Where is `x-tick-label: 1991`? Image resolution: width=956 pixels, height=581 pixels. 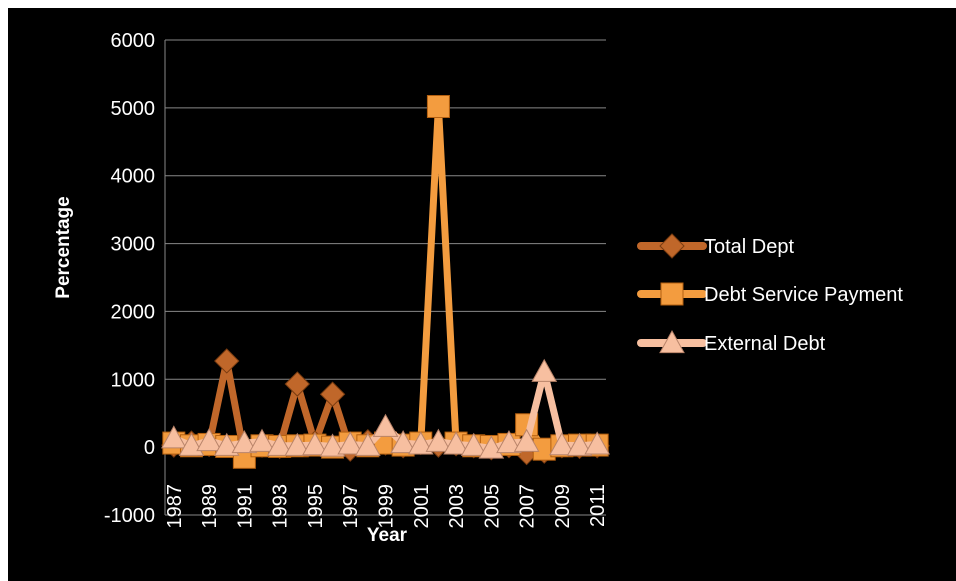 x-tick-label: 1991 is located at coordinates (245, 506).